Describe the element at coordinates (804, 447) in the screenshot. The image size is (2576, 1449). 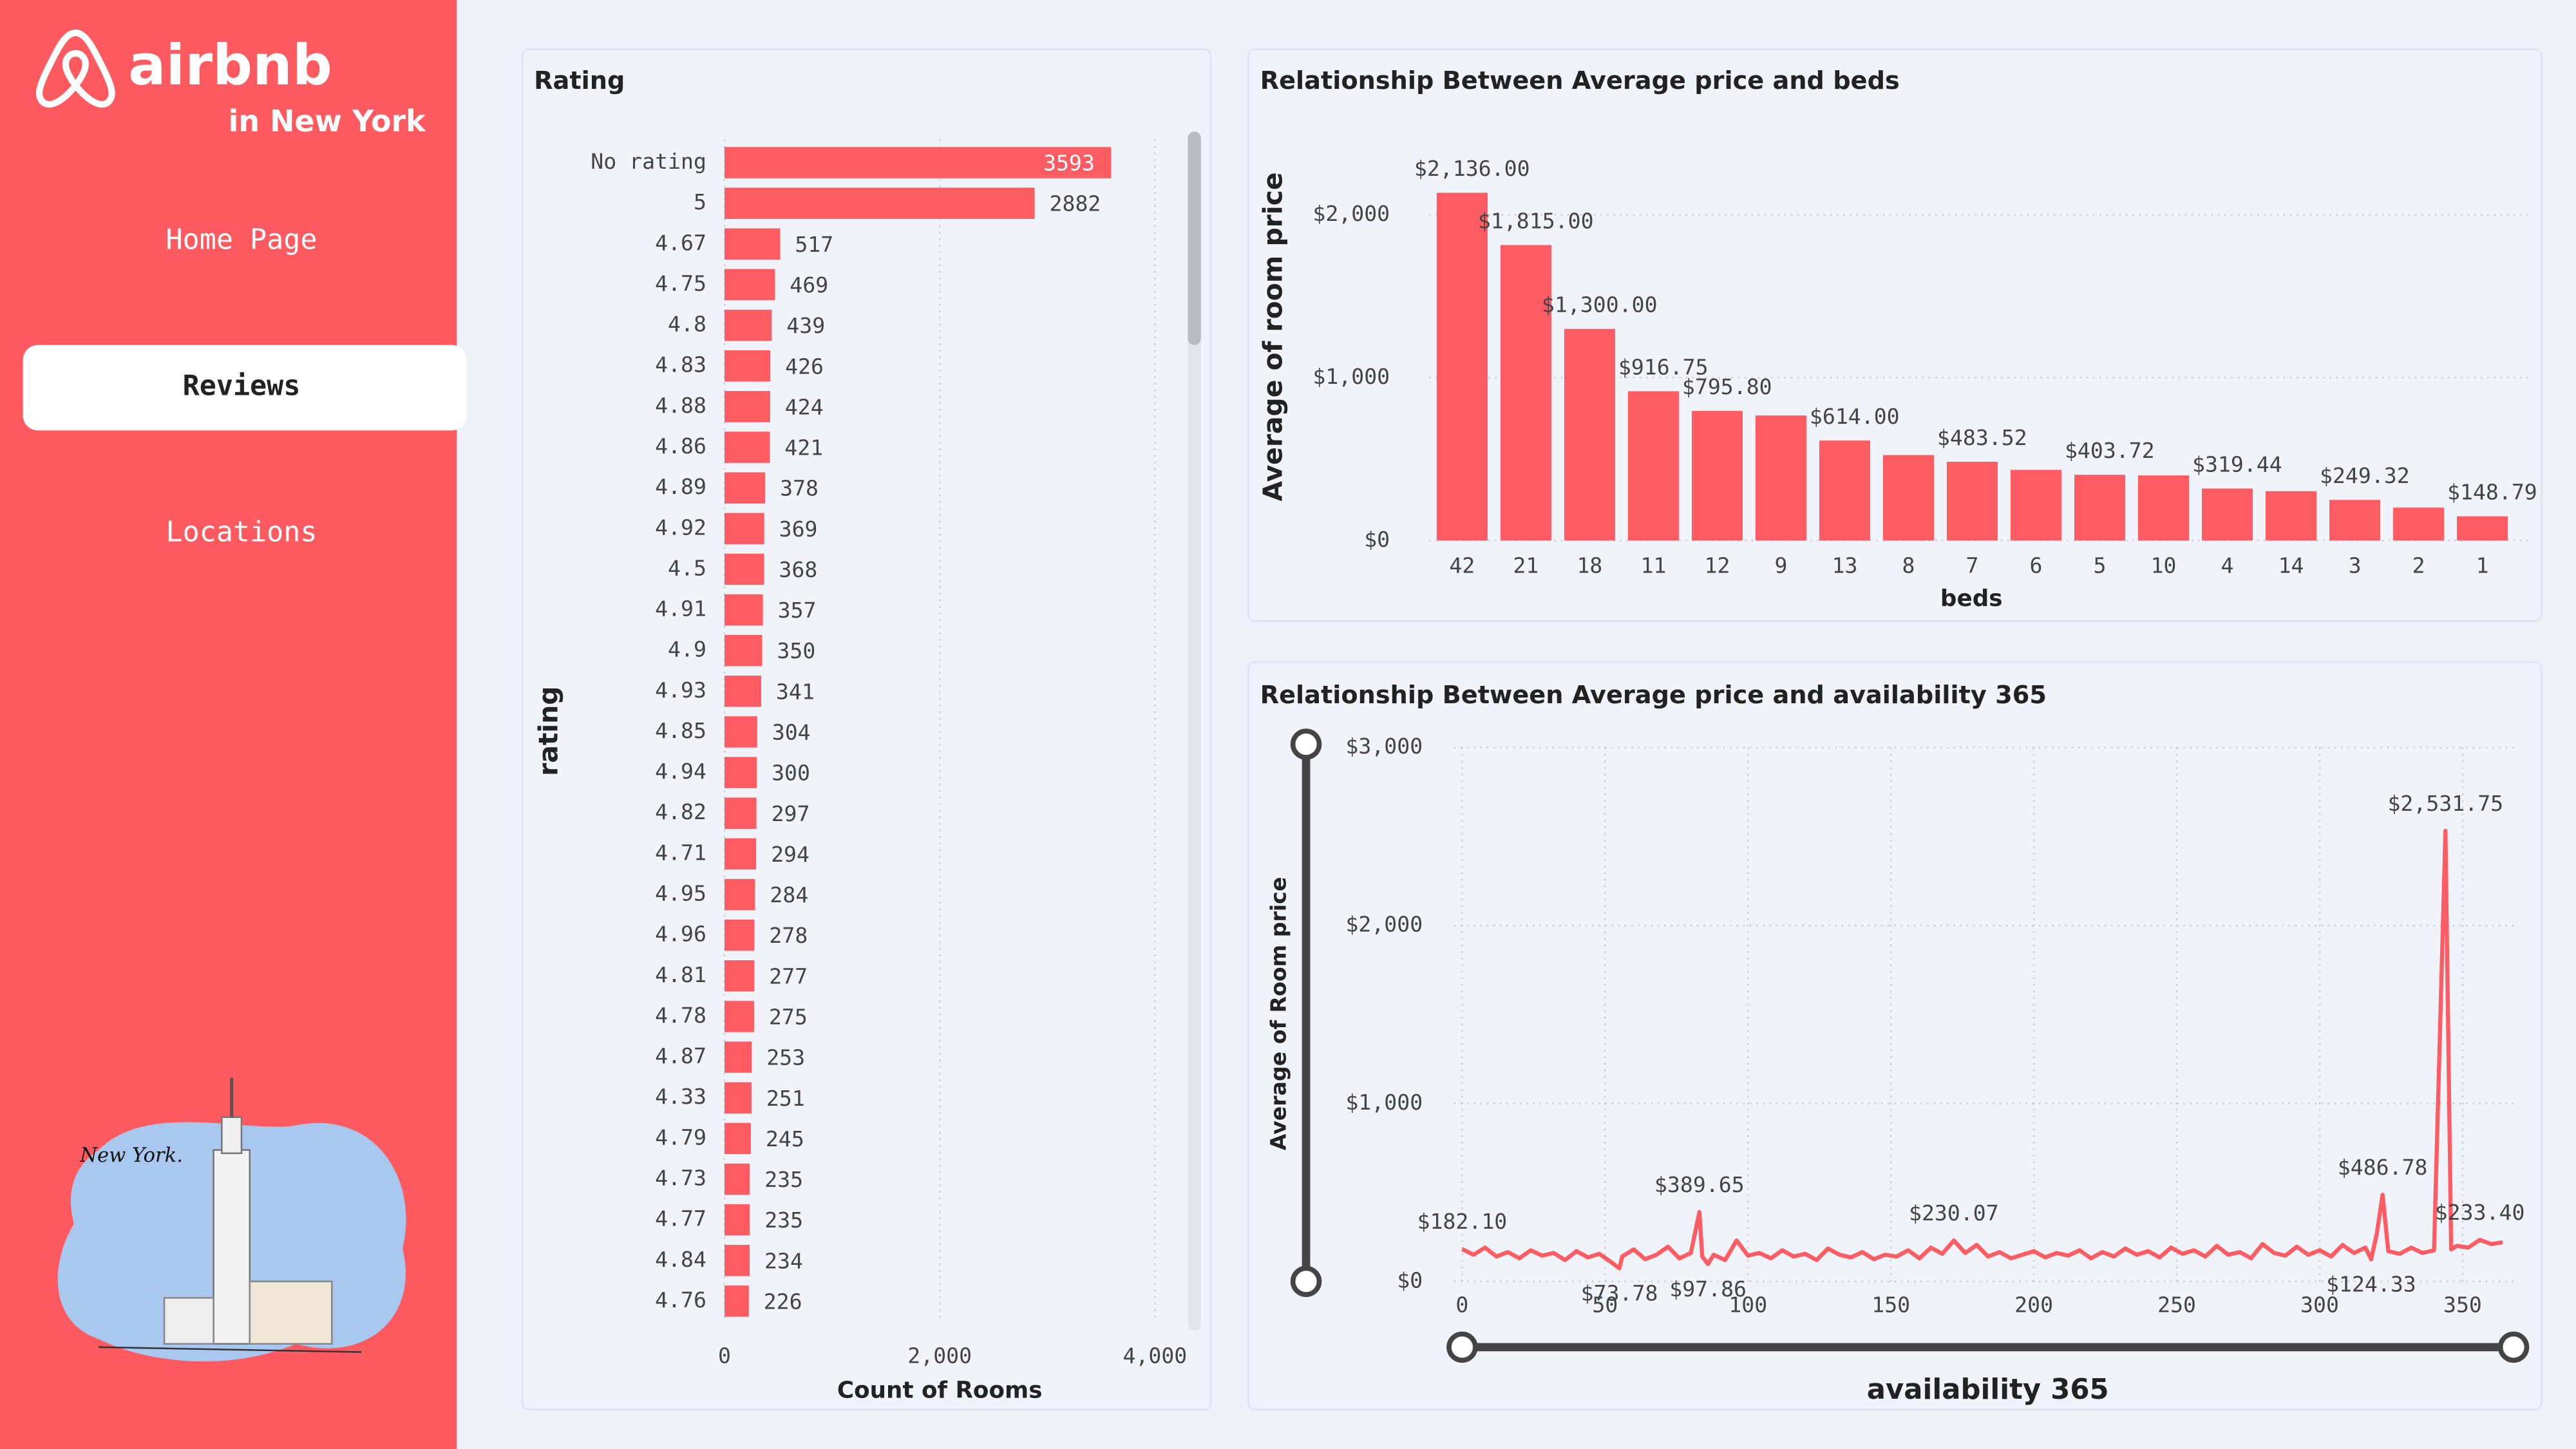
I see `data-label: 421` at that location.